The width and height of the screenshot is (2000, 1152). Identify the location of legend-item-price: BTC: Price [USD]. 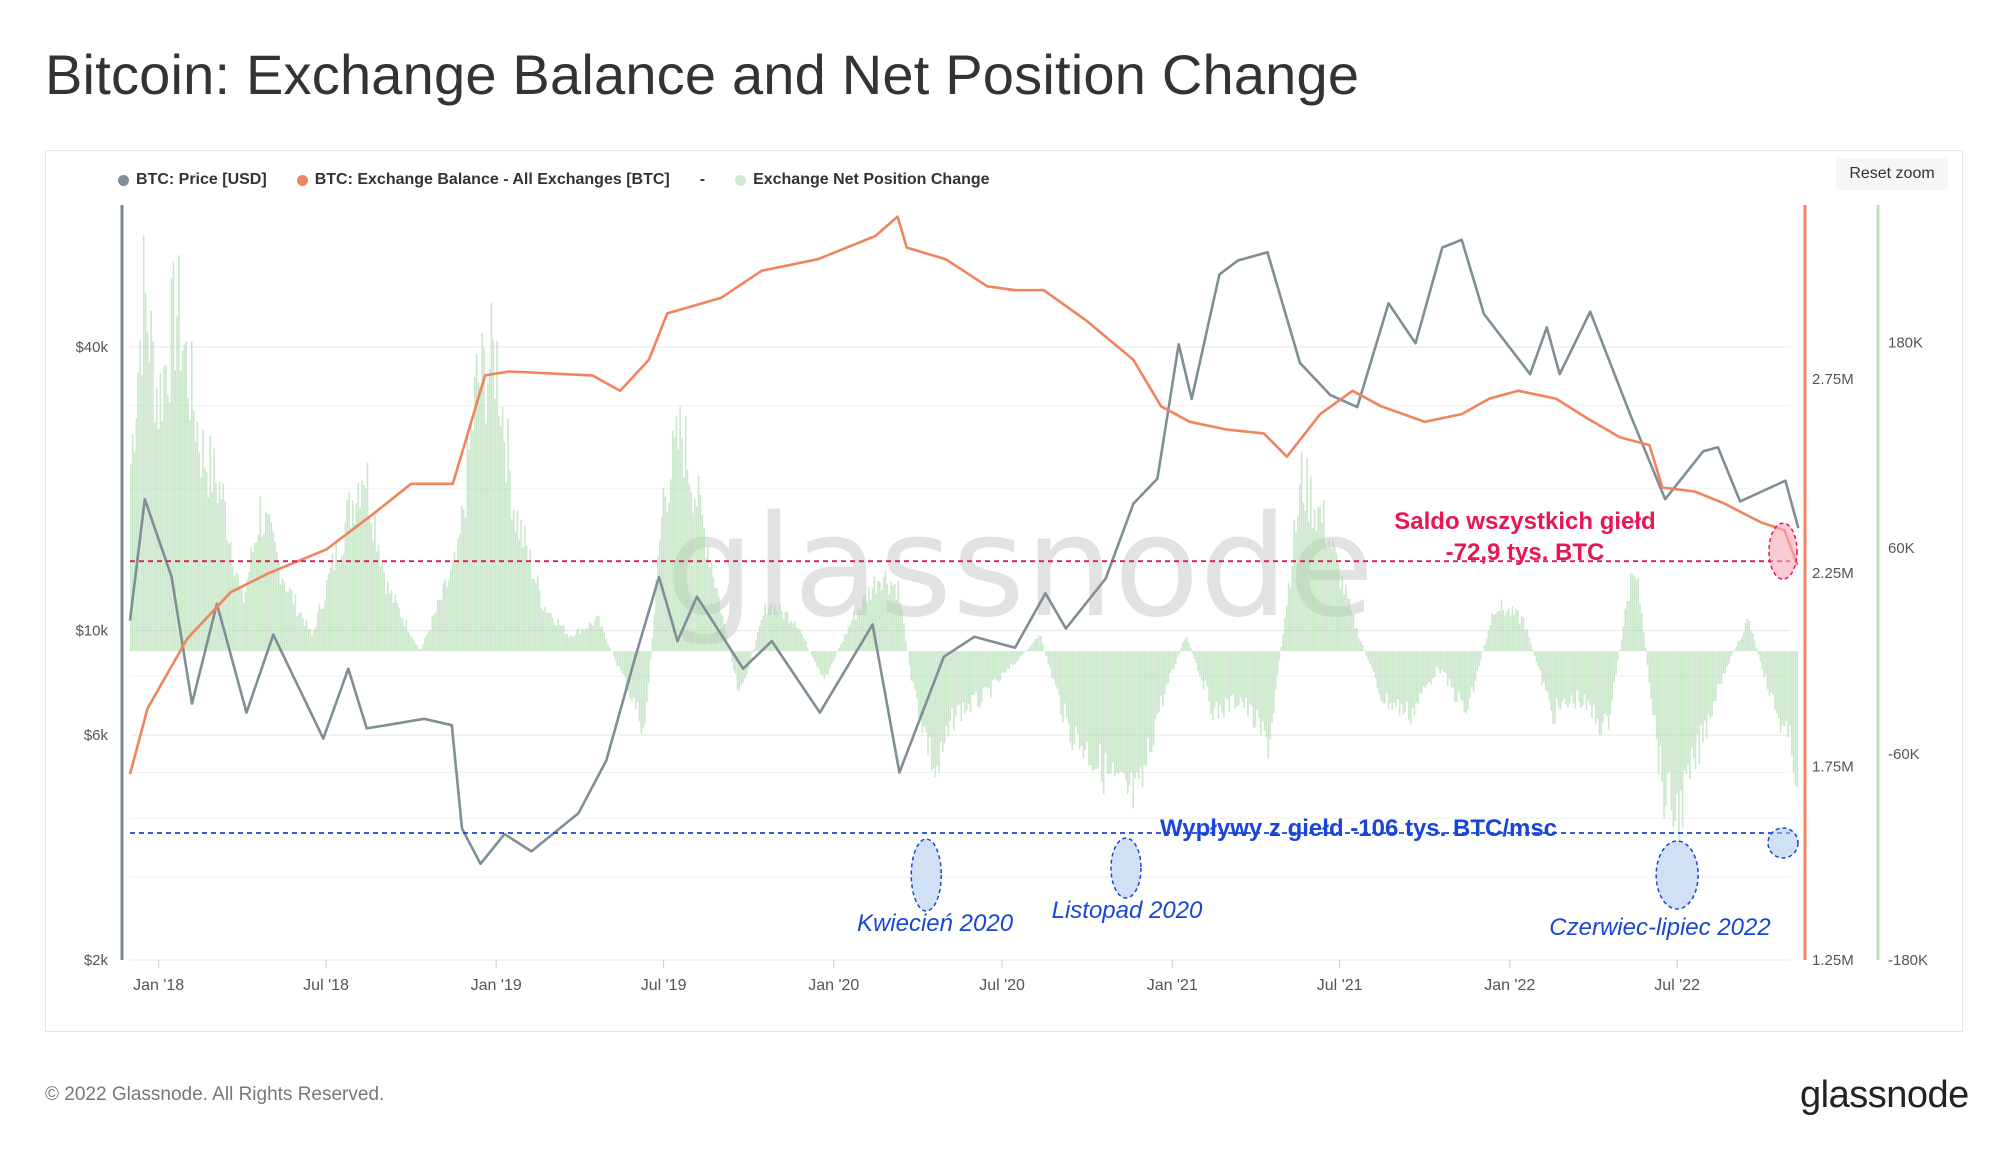
(192, 180).